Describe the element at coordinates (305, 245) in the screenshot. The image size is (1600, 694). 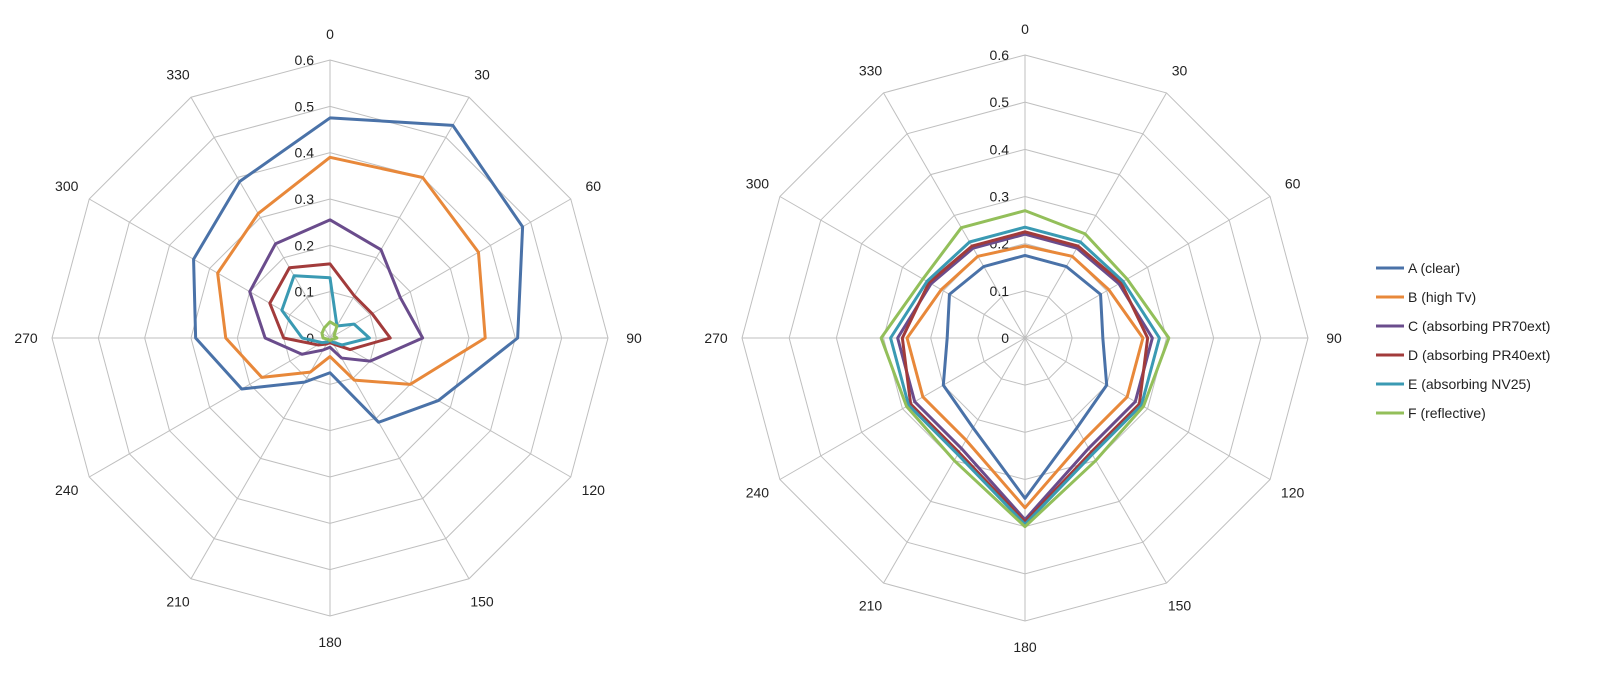
I see `radial-tick-label: 0.2` at that location.